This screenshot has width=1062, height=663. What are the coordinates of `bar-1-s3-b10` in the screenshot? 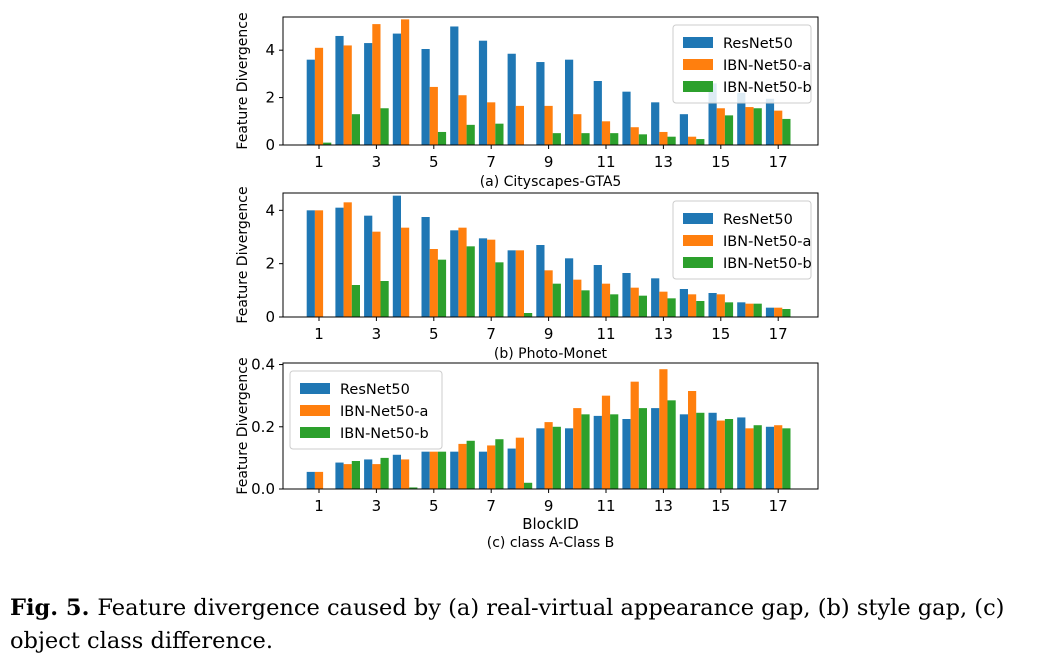 It's located at (585, 139).